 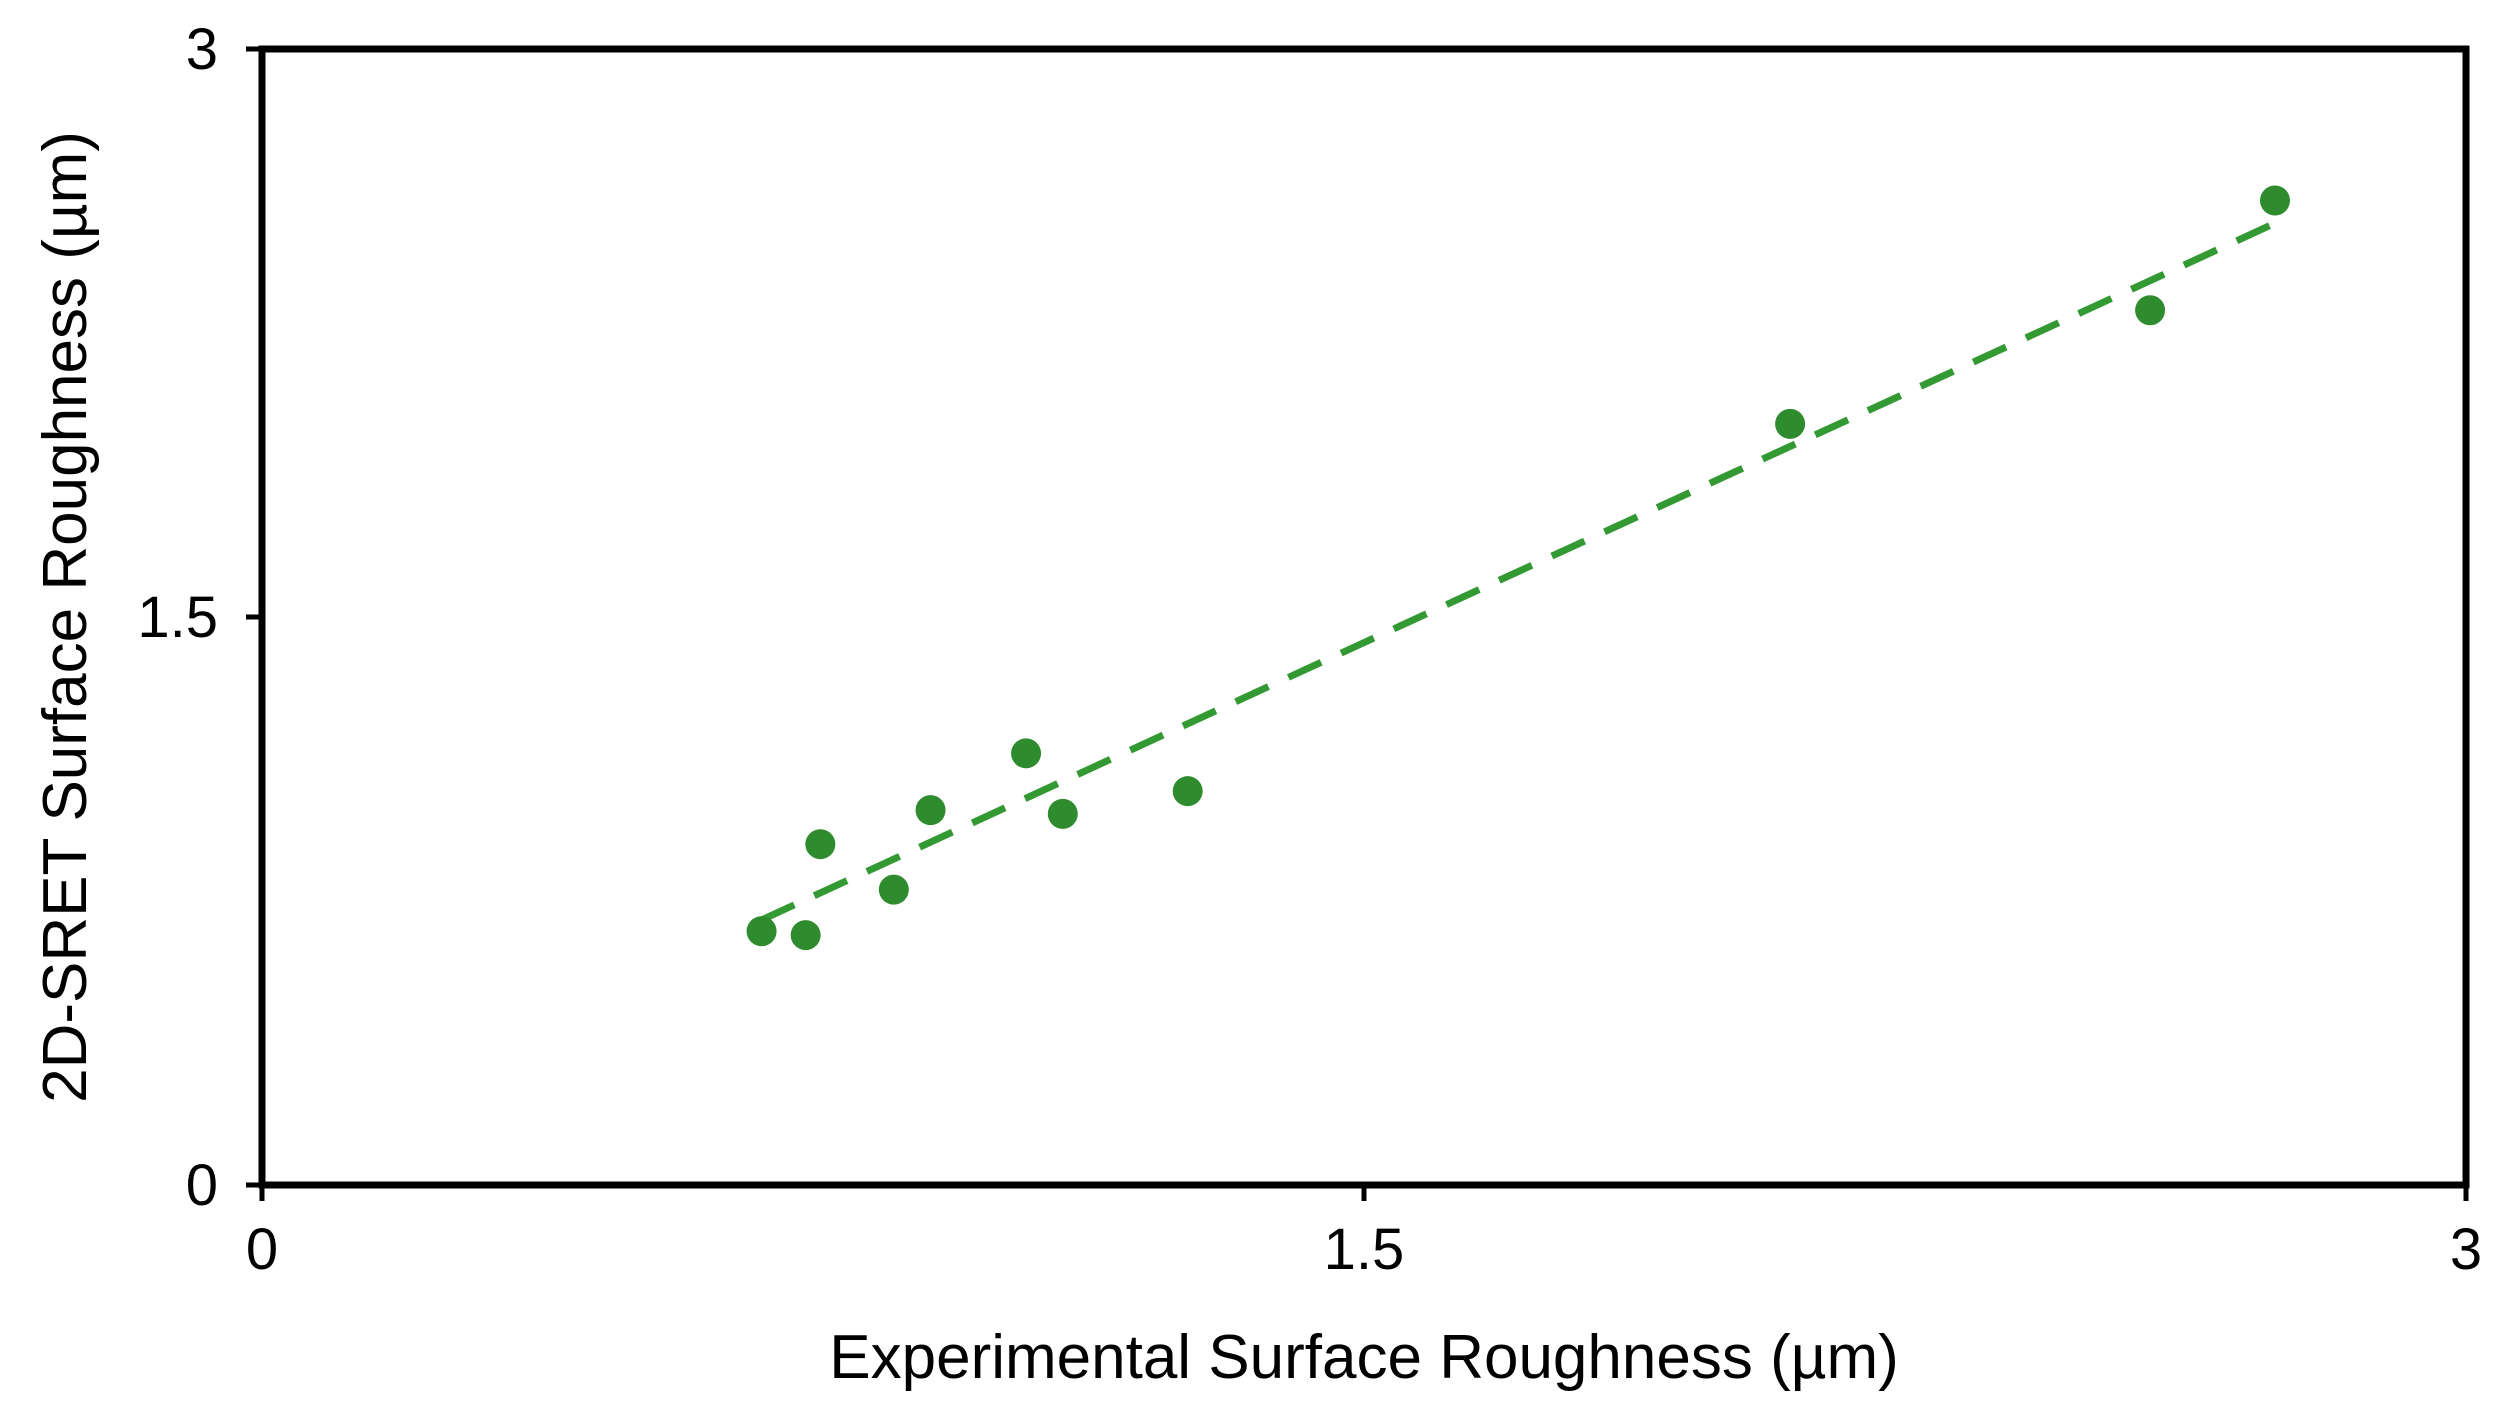 What do you see at coordinates (2466, 1249) in the screenshot?
I see `x-tick-label: 3` at bounding box center [2466, 1249].